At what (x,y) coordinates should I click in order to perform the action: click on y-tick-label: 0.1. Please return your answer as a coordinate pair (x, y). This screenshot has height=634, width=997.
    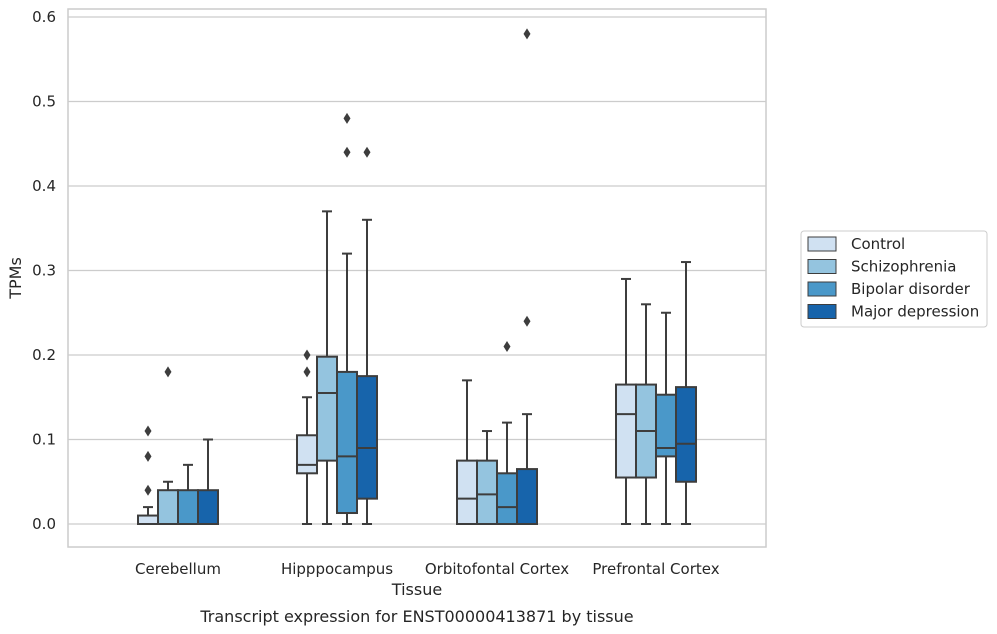
    Looking at the image, I should click on (44, 440).